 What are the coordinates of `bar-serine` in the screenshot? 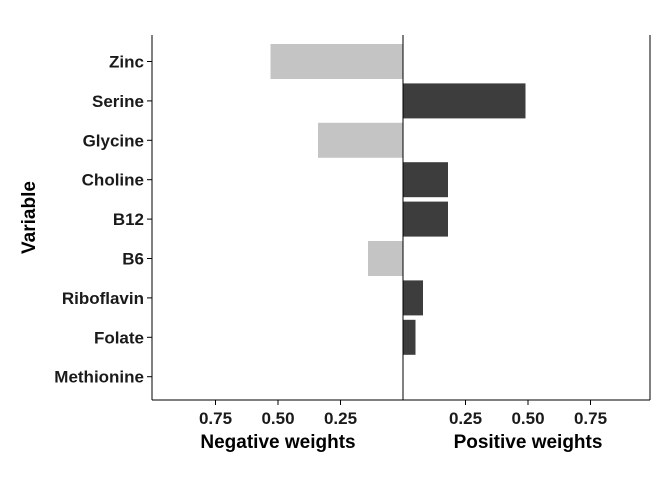 It's located at (464, 101).